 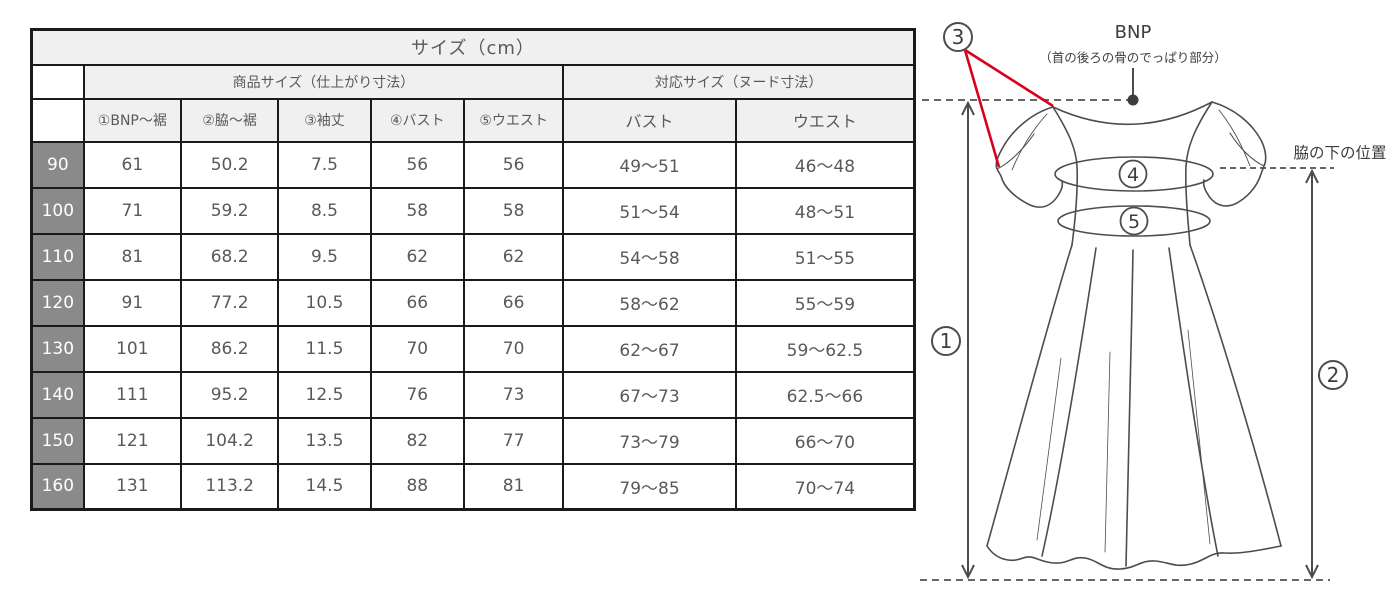 What do you see at coordinates (649, 210) in the screenshot?
I see `value-cell: 51〜54` at bounding box center [649, 210].